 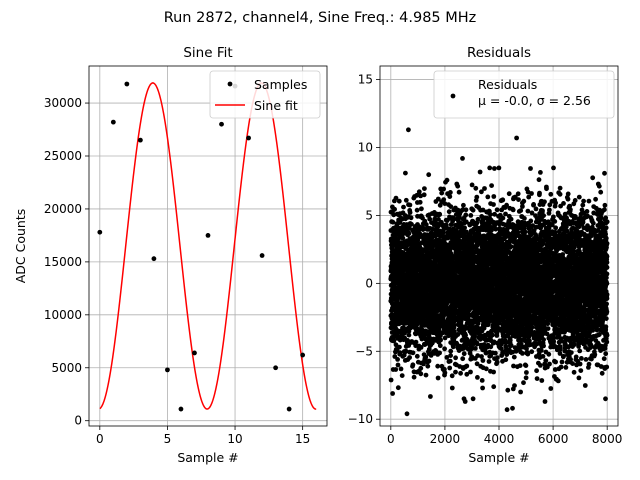 I want to click on sine-fit-ytick-label: 30000, so click(x=63, y=103).